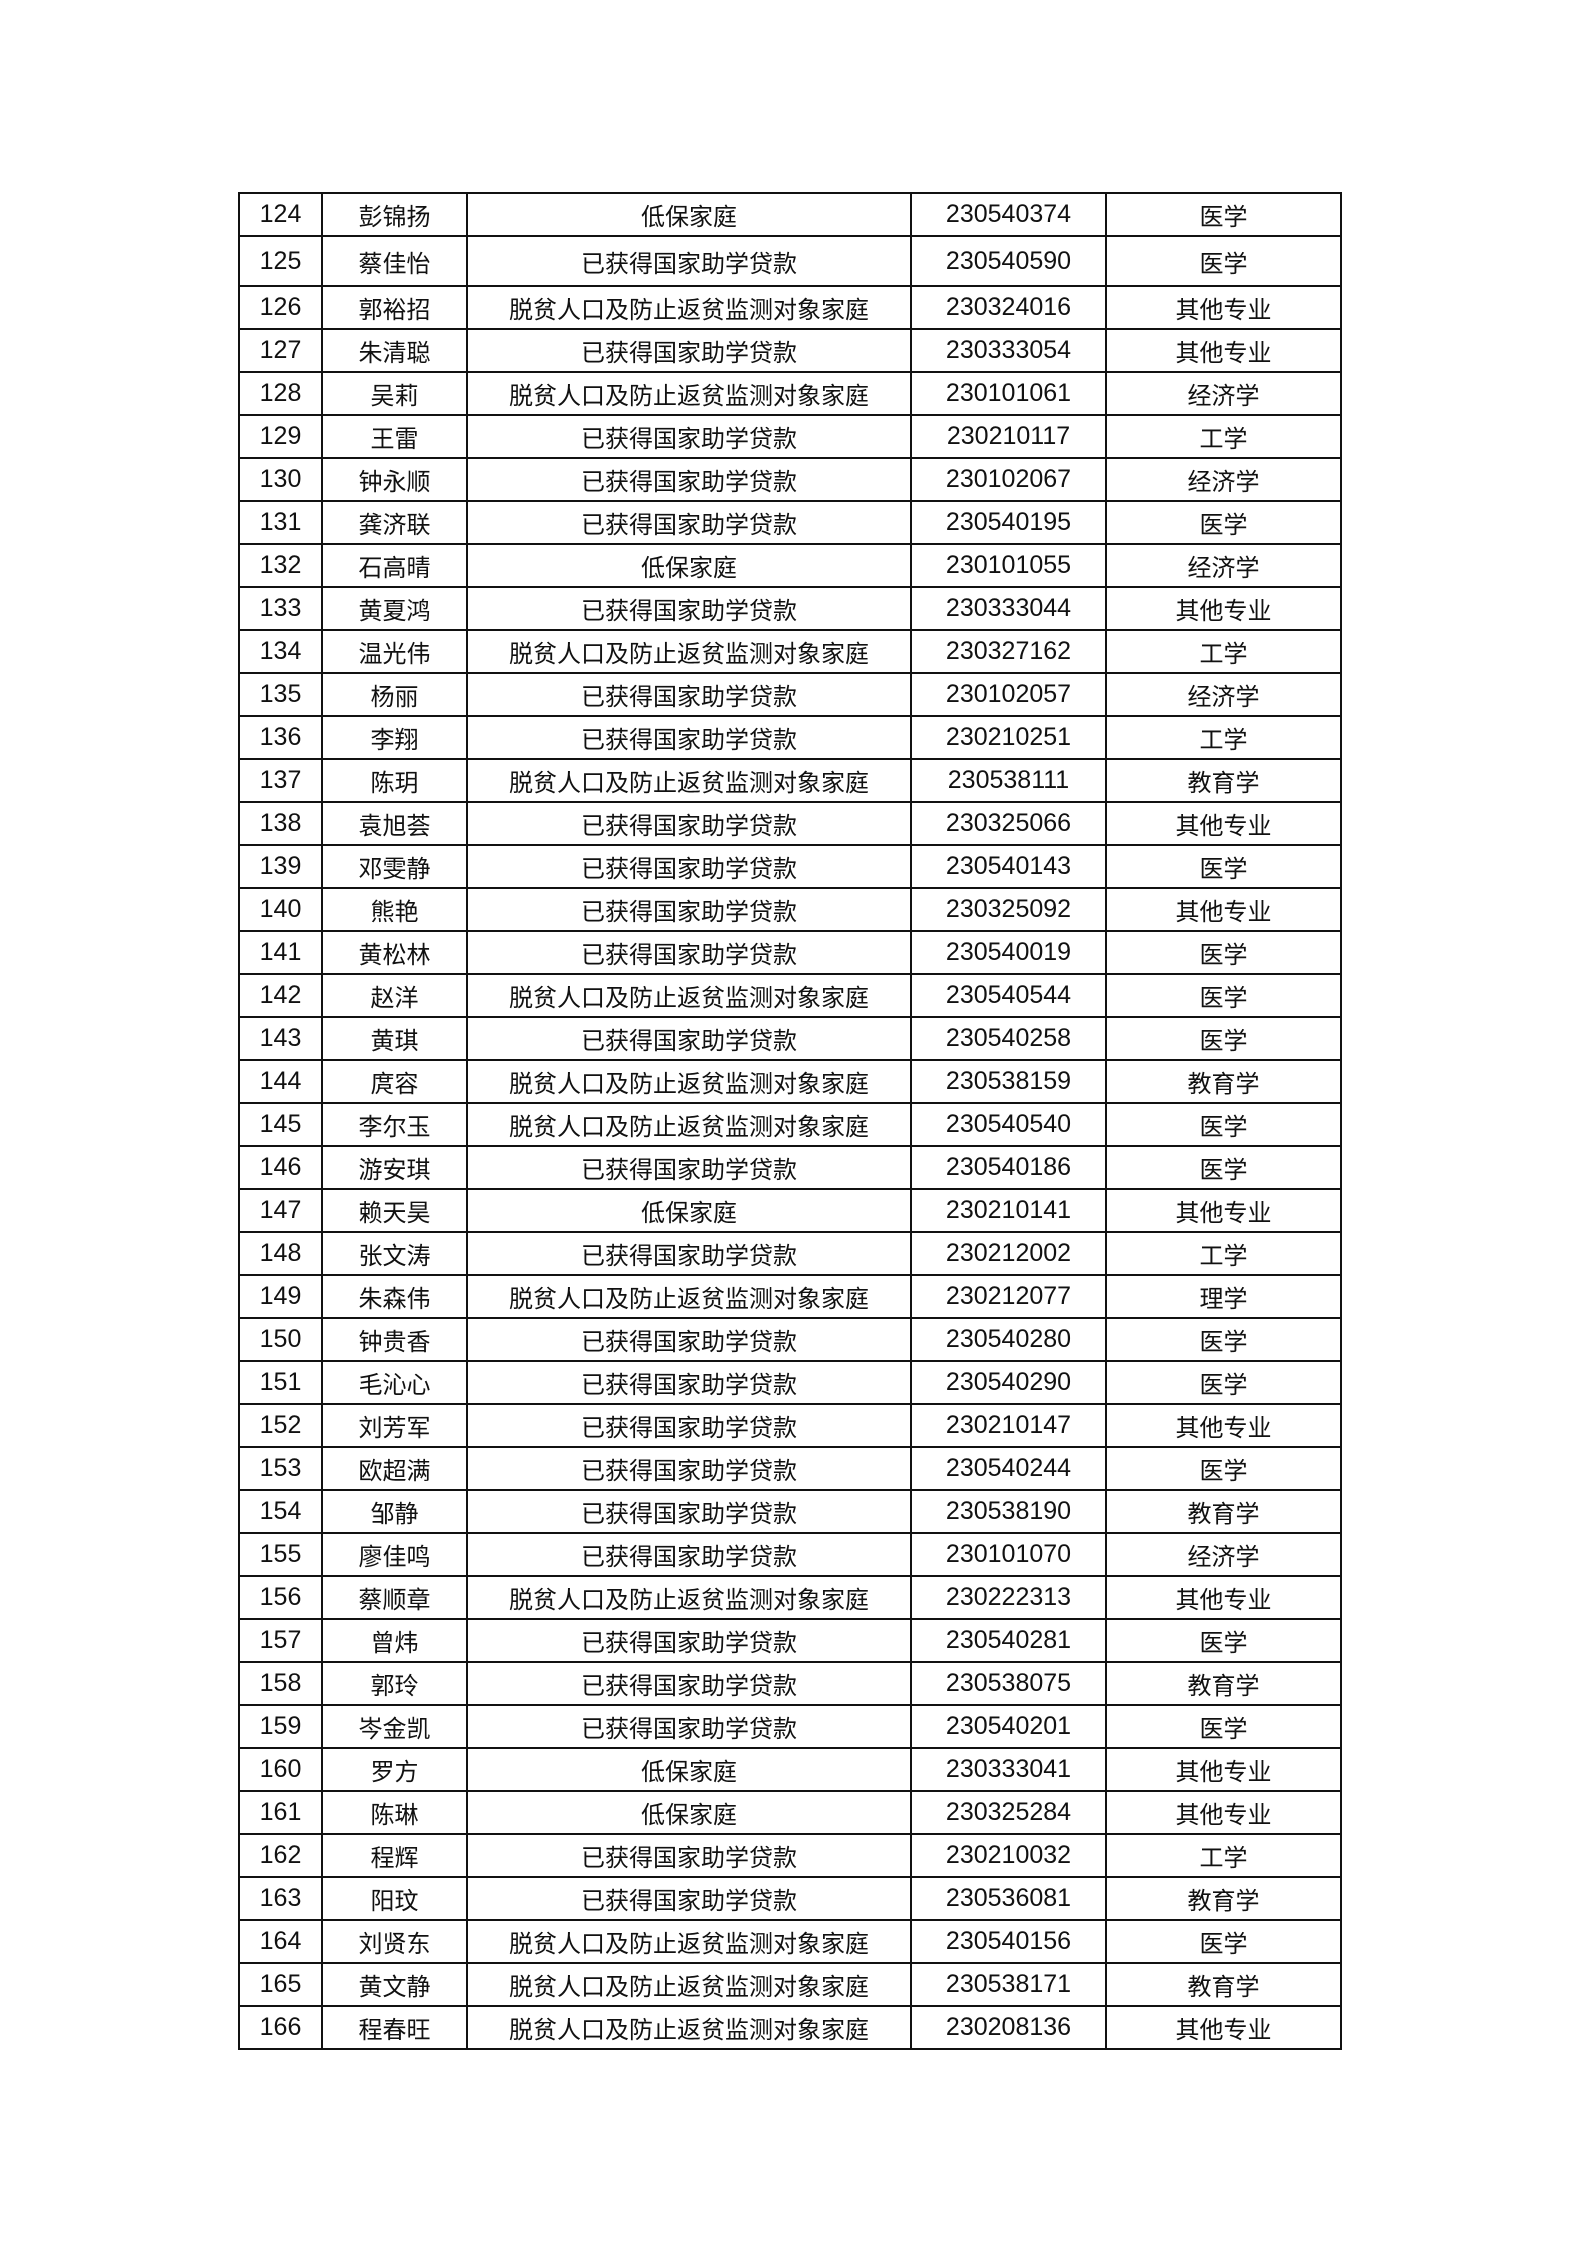 This screenshot has width=1587, height=2245. What do you see at coordinates (394, 1382) in the screenshot?
I see `student-name-cell: 毛沁心` at bounding box center [394, 1382].